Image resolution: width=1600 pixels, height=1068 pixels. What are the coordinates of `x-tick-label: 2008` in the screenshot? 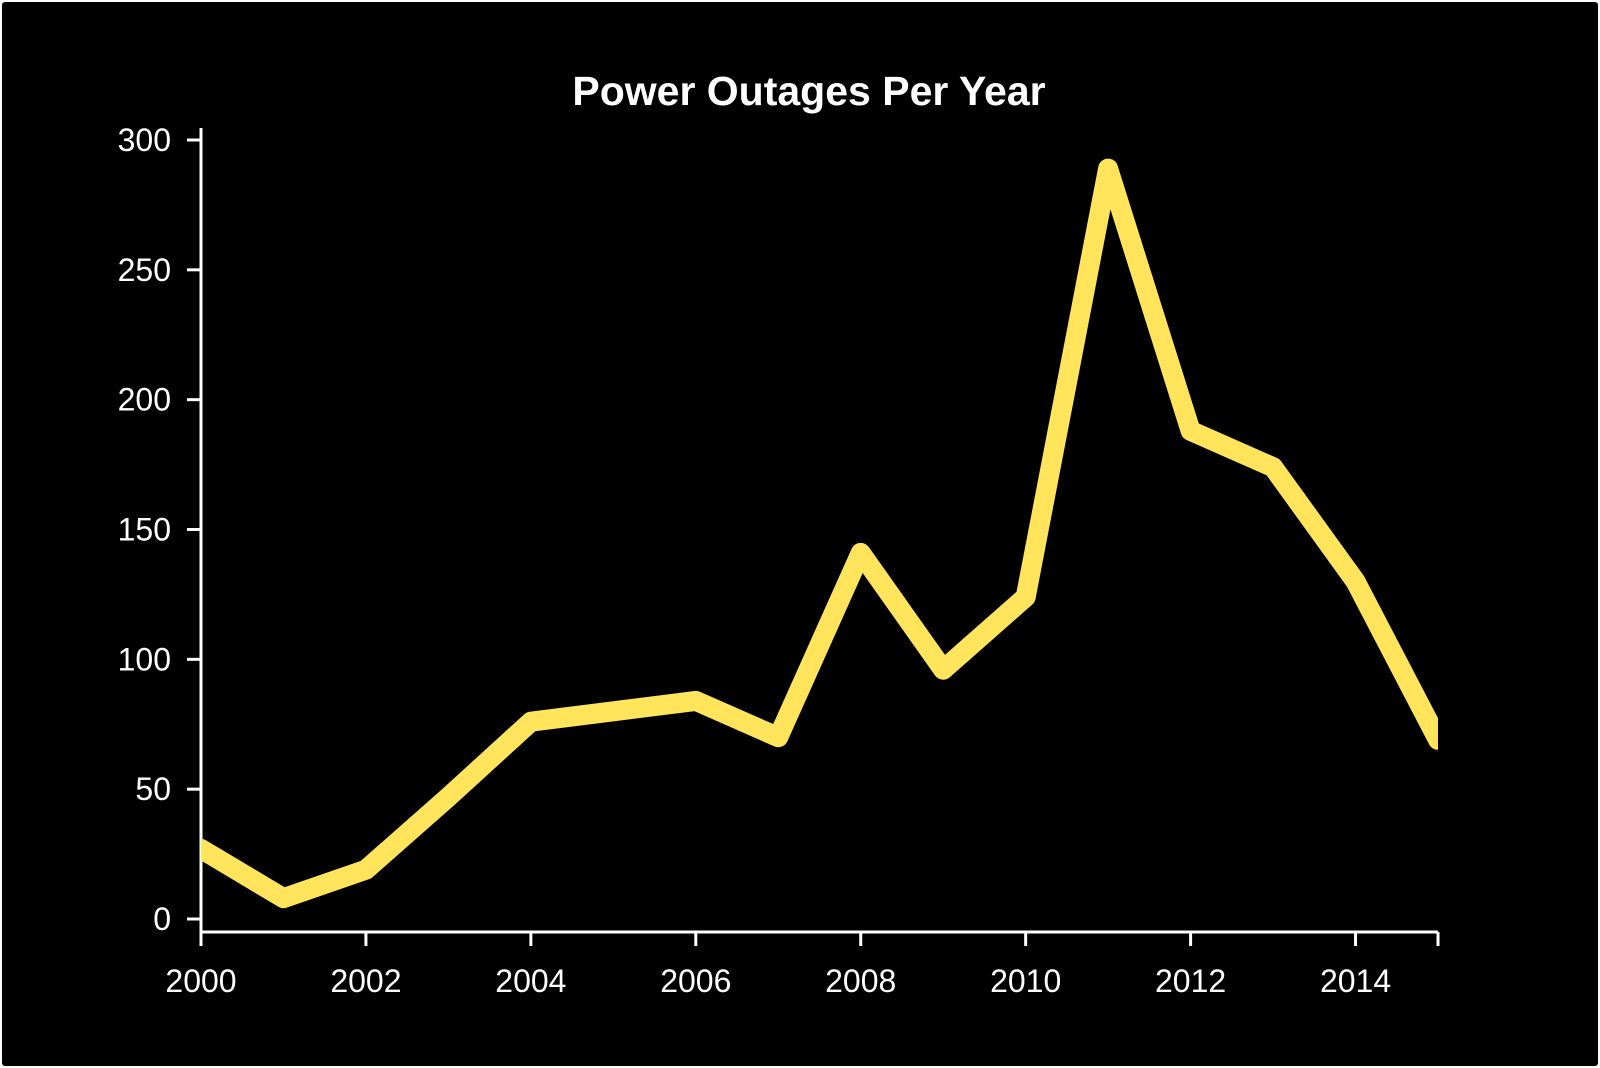 It's located at (860, 981).